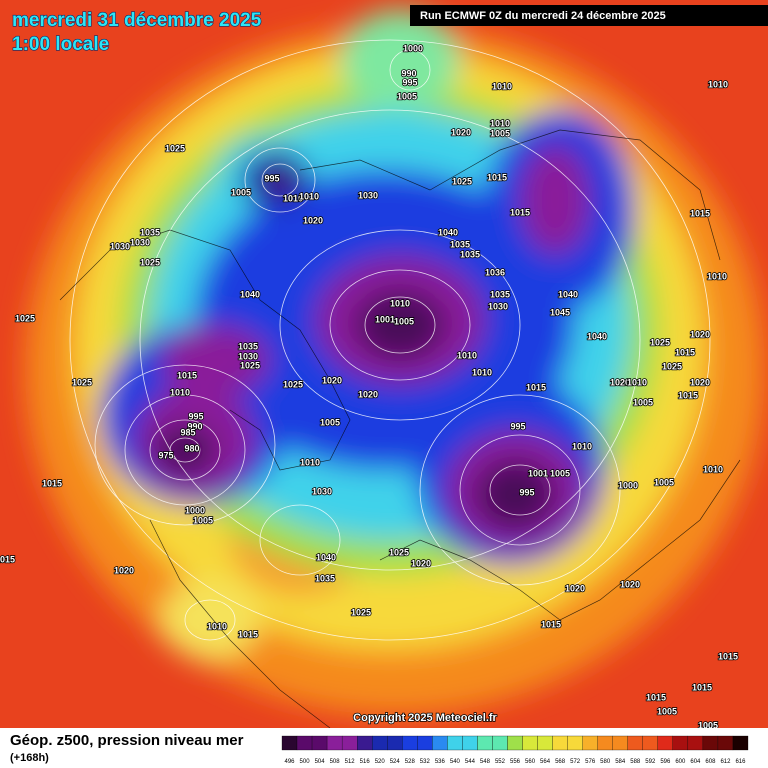 The width and height of the screenshot is (768, 768). What do you see at coordinates (408, 73) in the screenshot?
I see `isobar-label: 990` at bounding box center [408, 73].